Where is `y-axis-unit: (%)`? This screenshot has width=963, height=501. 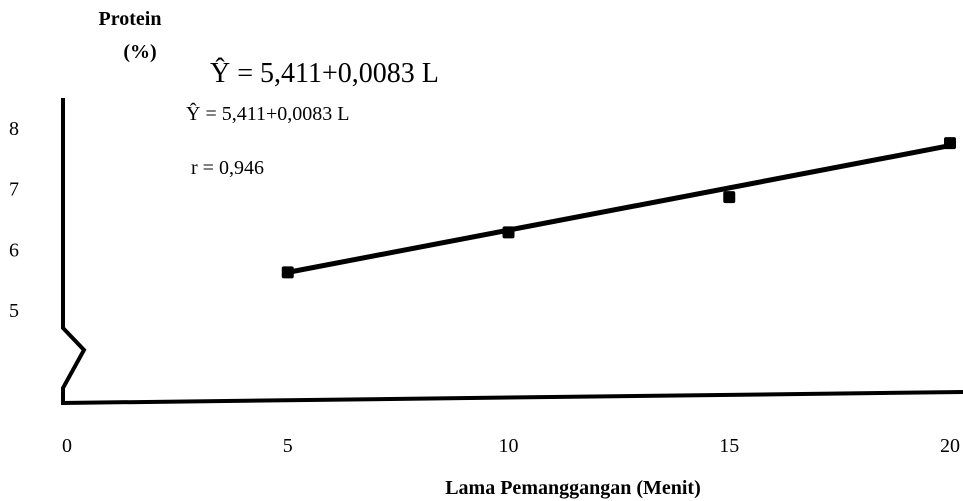 y-axis-unit: (%) is located at coordinates (139, 52).